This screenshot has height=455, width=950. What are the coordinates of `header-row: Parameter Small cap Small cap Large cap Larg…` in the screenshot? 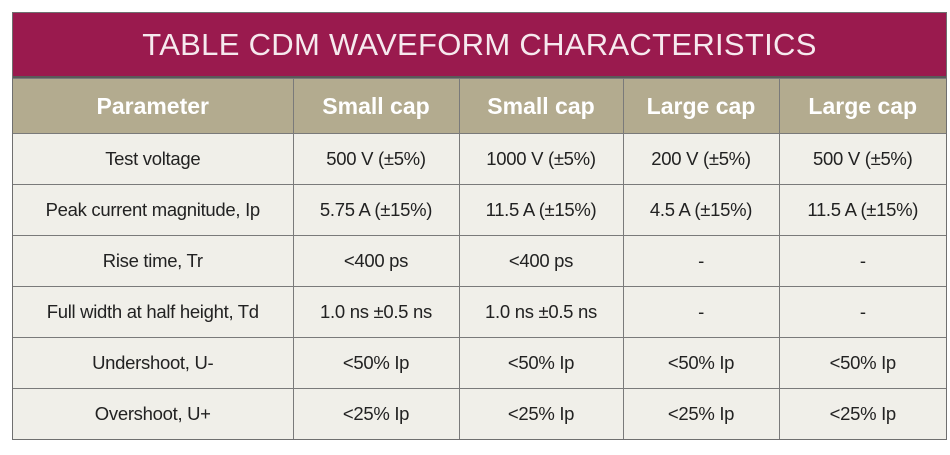 It's located at (479, 106).